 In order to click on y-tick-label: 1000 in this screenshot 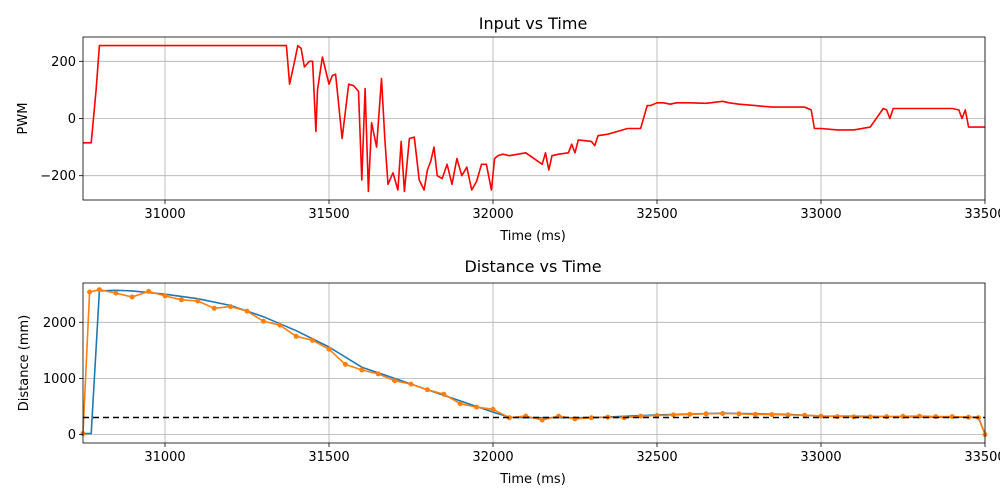, I will do `click(59, 379)`.